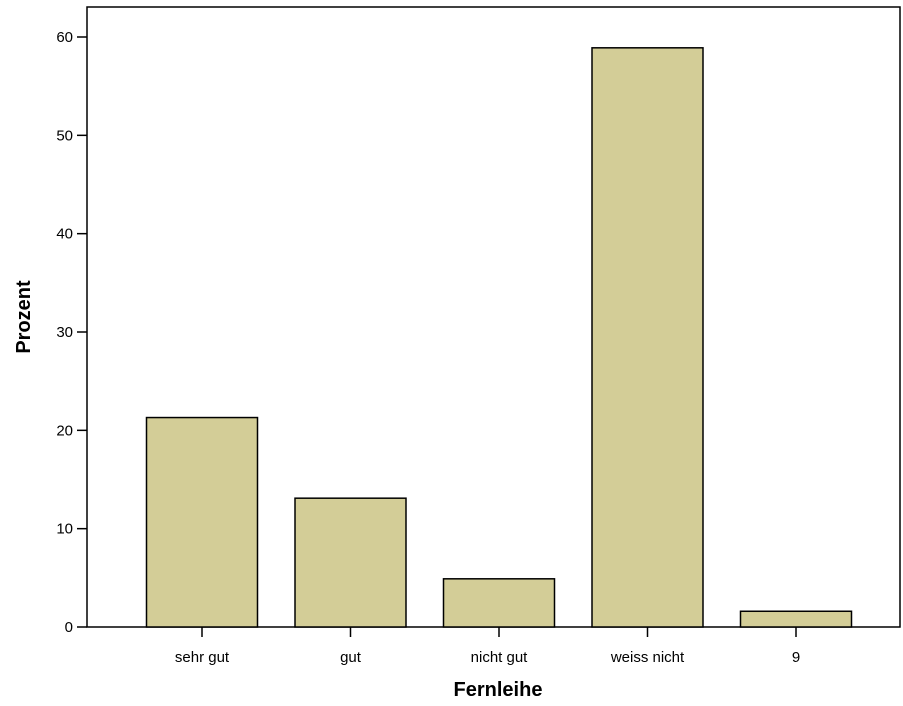 The width and height of the screenshot is (903, 706). Describe the element at coordinates (64, 529) in the screenshot. I see `y-tick-label: 10` at that location.